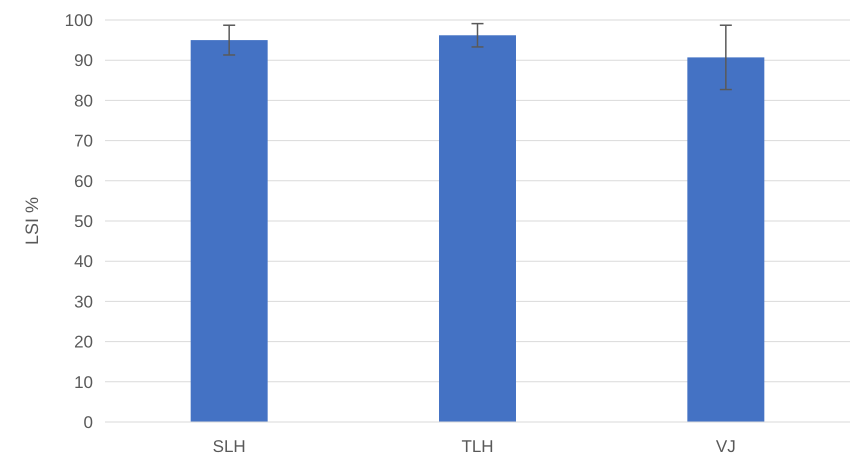 Image resolution: width=859 pixels, height=466 pixels. Describe the element at coordinates (83, 60) in the screenshot. I see `y-tick-label: 90` at that location.